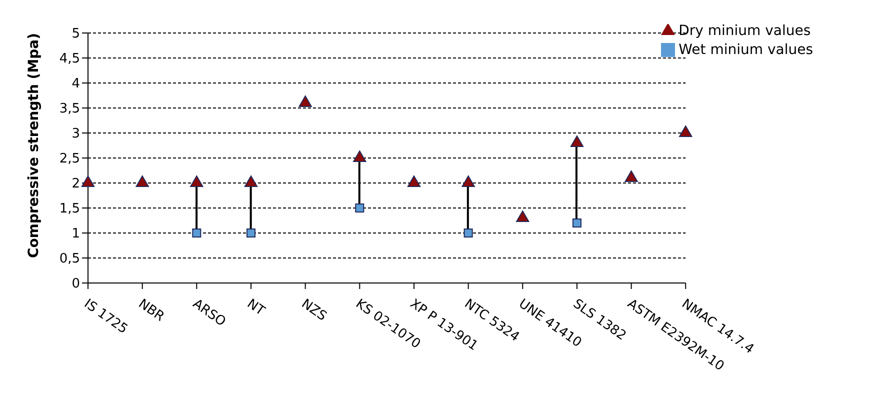  Describe the element at coordinates (76, 34) in the screenshot. I see `y-tick-label: 5` at that location.